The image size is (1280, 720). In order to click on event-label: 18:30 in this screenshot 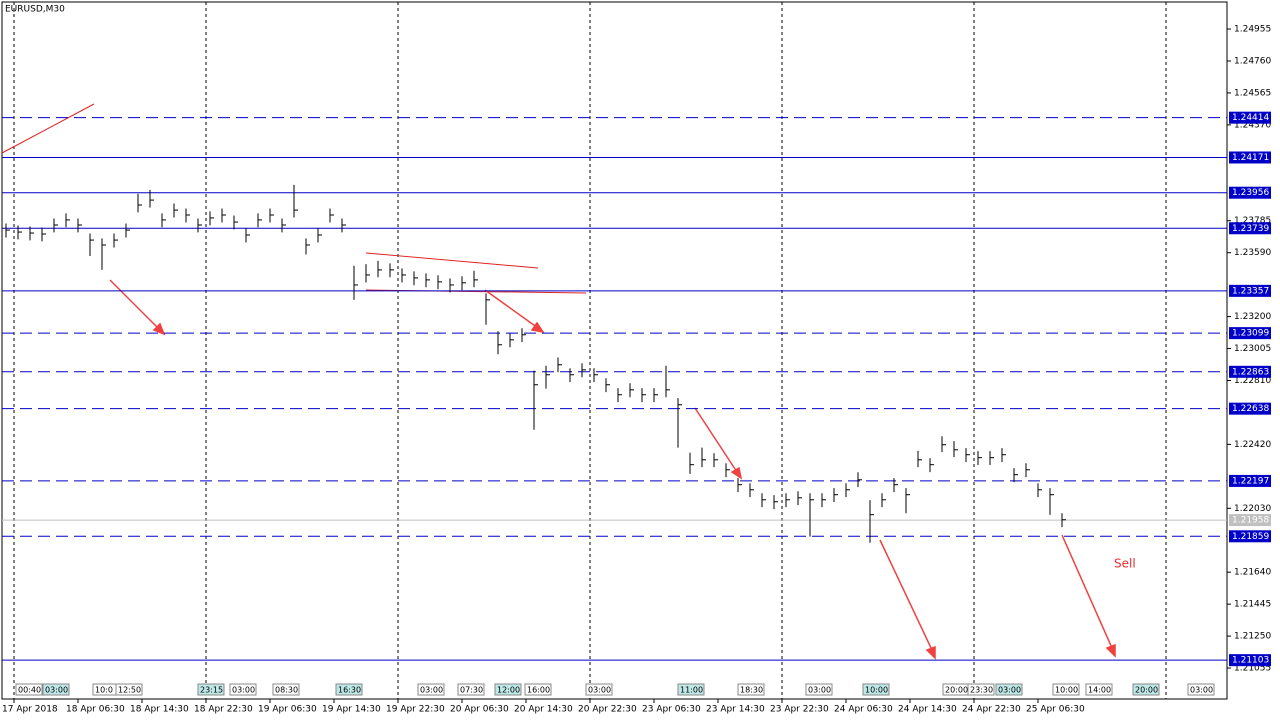, I will do `click(751, 690)`.